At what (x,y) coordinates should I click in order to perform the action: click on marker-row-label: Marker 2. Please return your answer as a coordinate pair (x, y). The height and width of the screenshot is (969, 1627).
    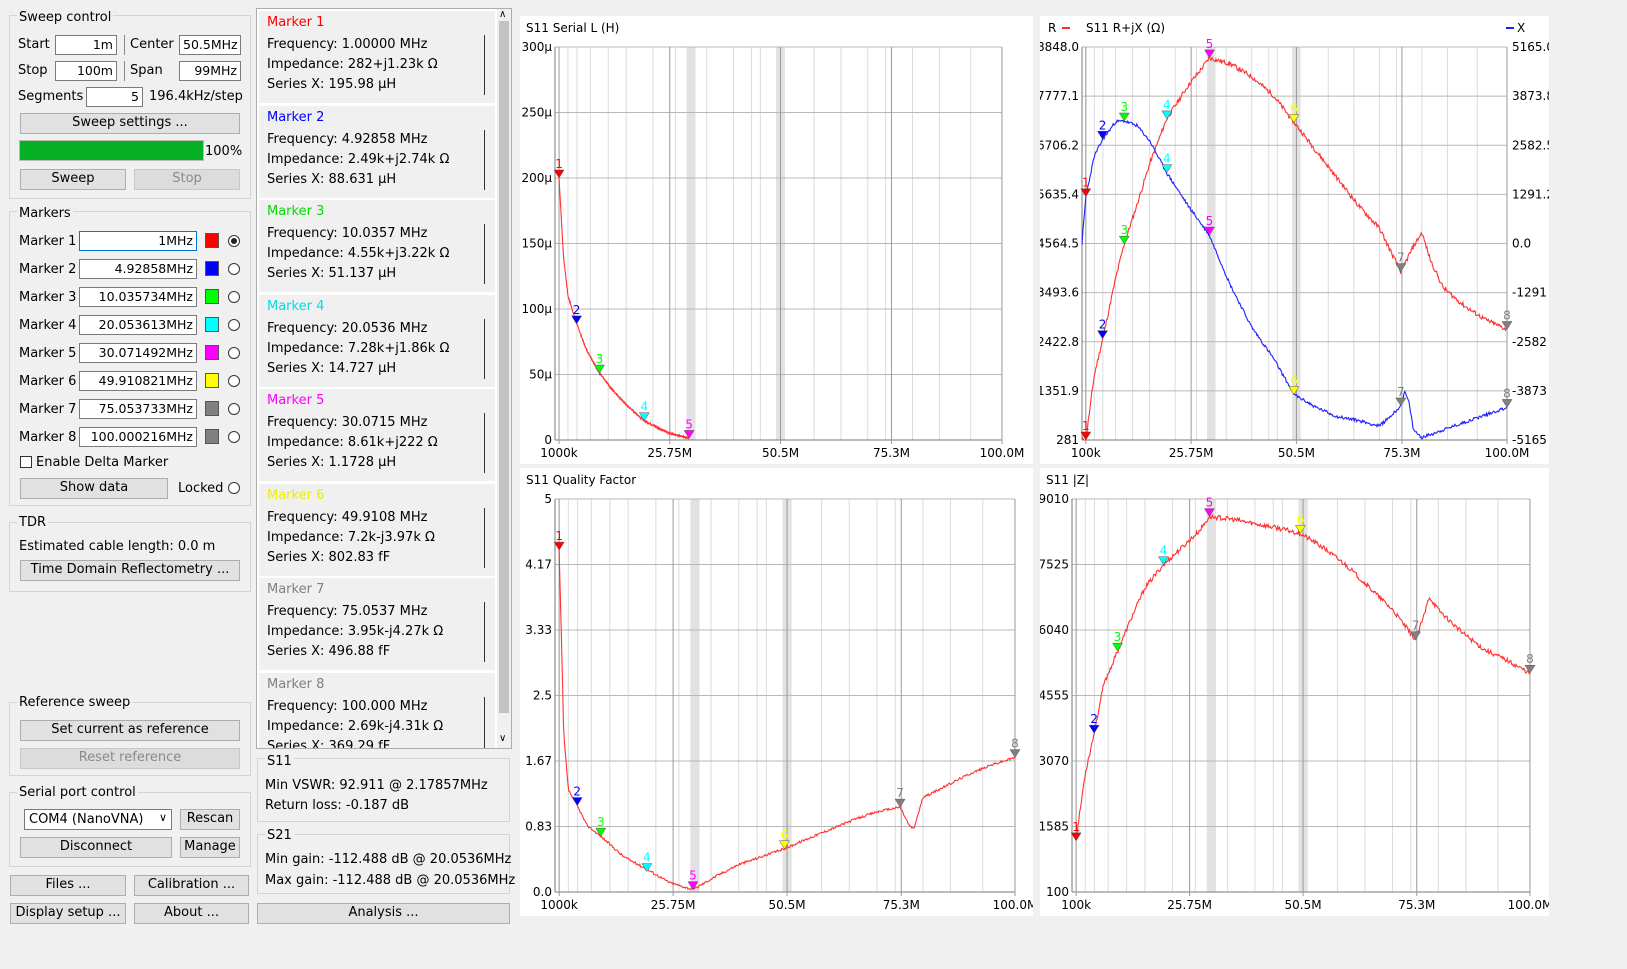
    Looking at the image, I should click on (48, 269).